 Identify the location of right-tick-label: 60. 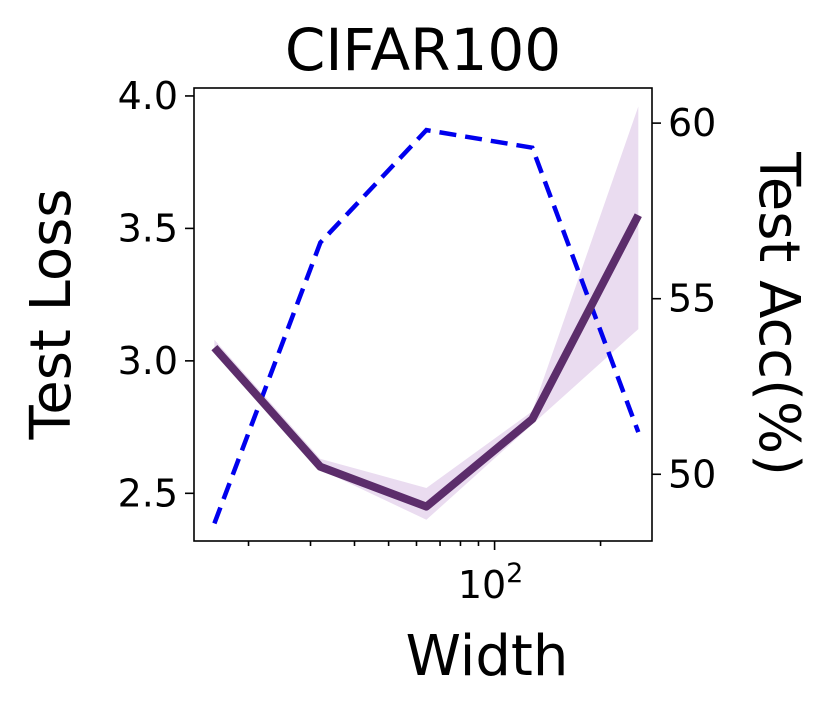
(692, 123).